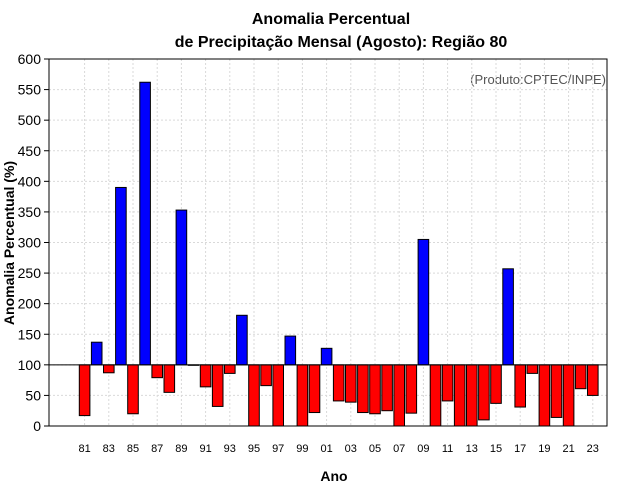  What do you see at coordinates (520, 449) in the screenshot?
I see `x-tick-label: 17` at bounding box center [520, 449].